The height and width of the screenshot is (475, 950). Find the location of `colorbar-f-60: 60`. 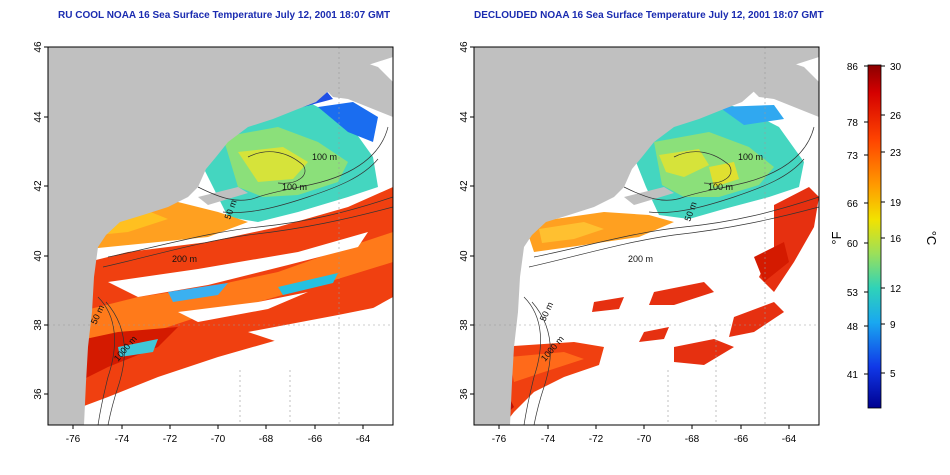

colorbar-f-60: 60 is located at coordinates (853, 244).